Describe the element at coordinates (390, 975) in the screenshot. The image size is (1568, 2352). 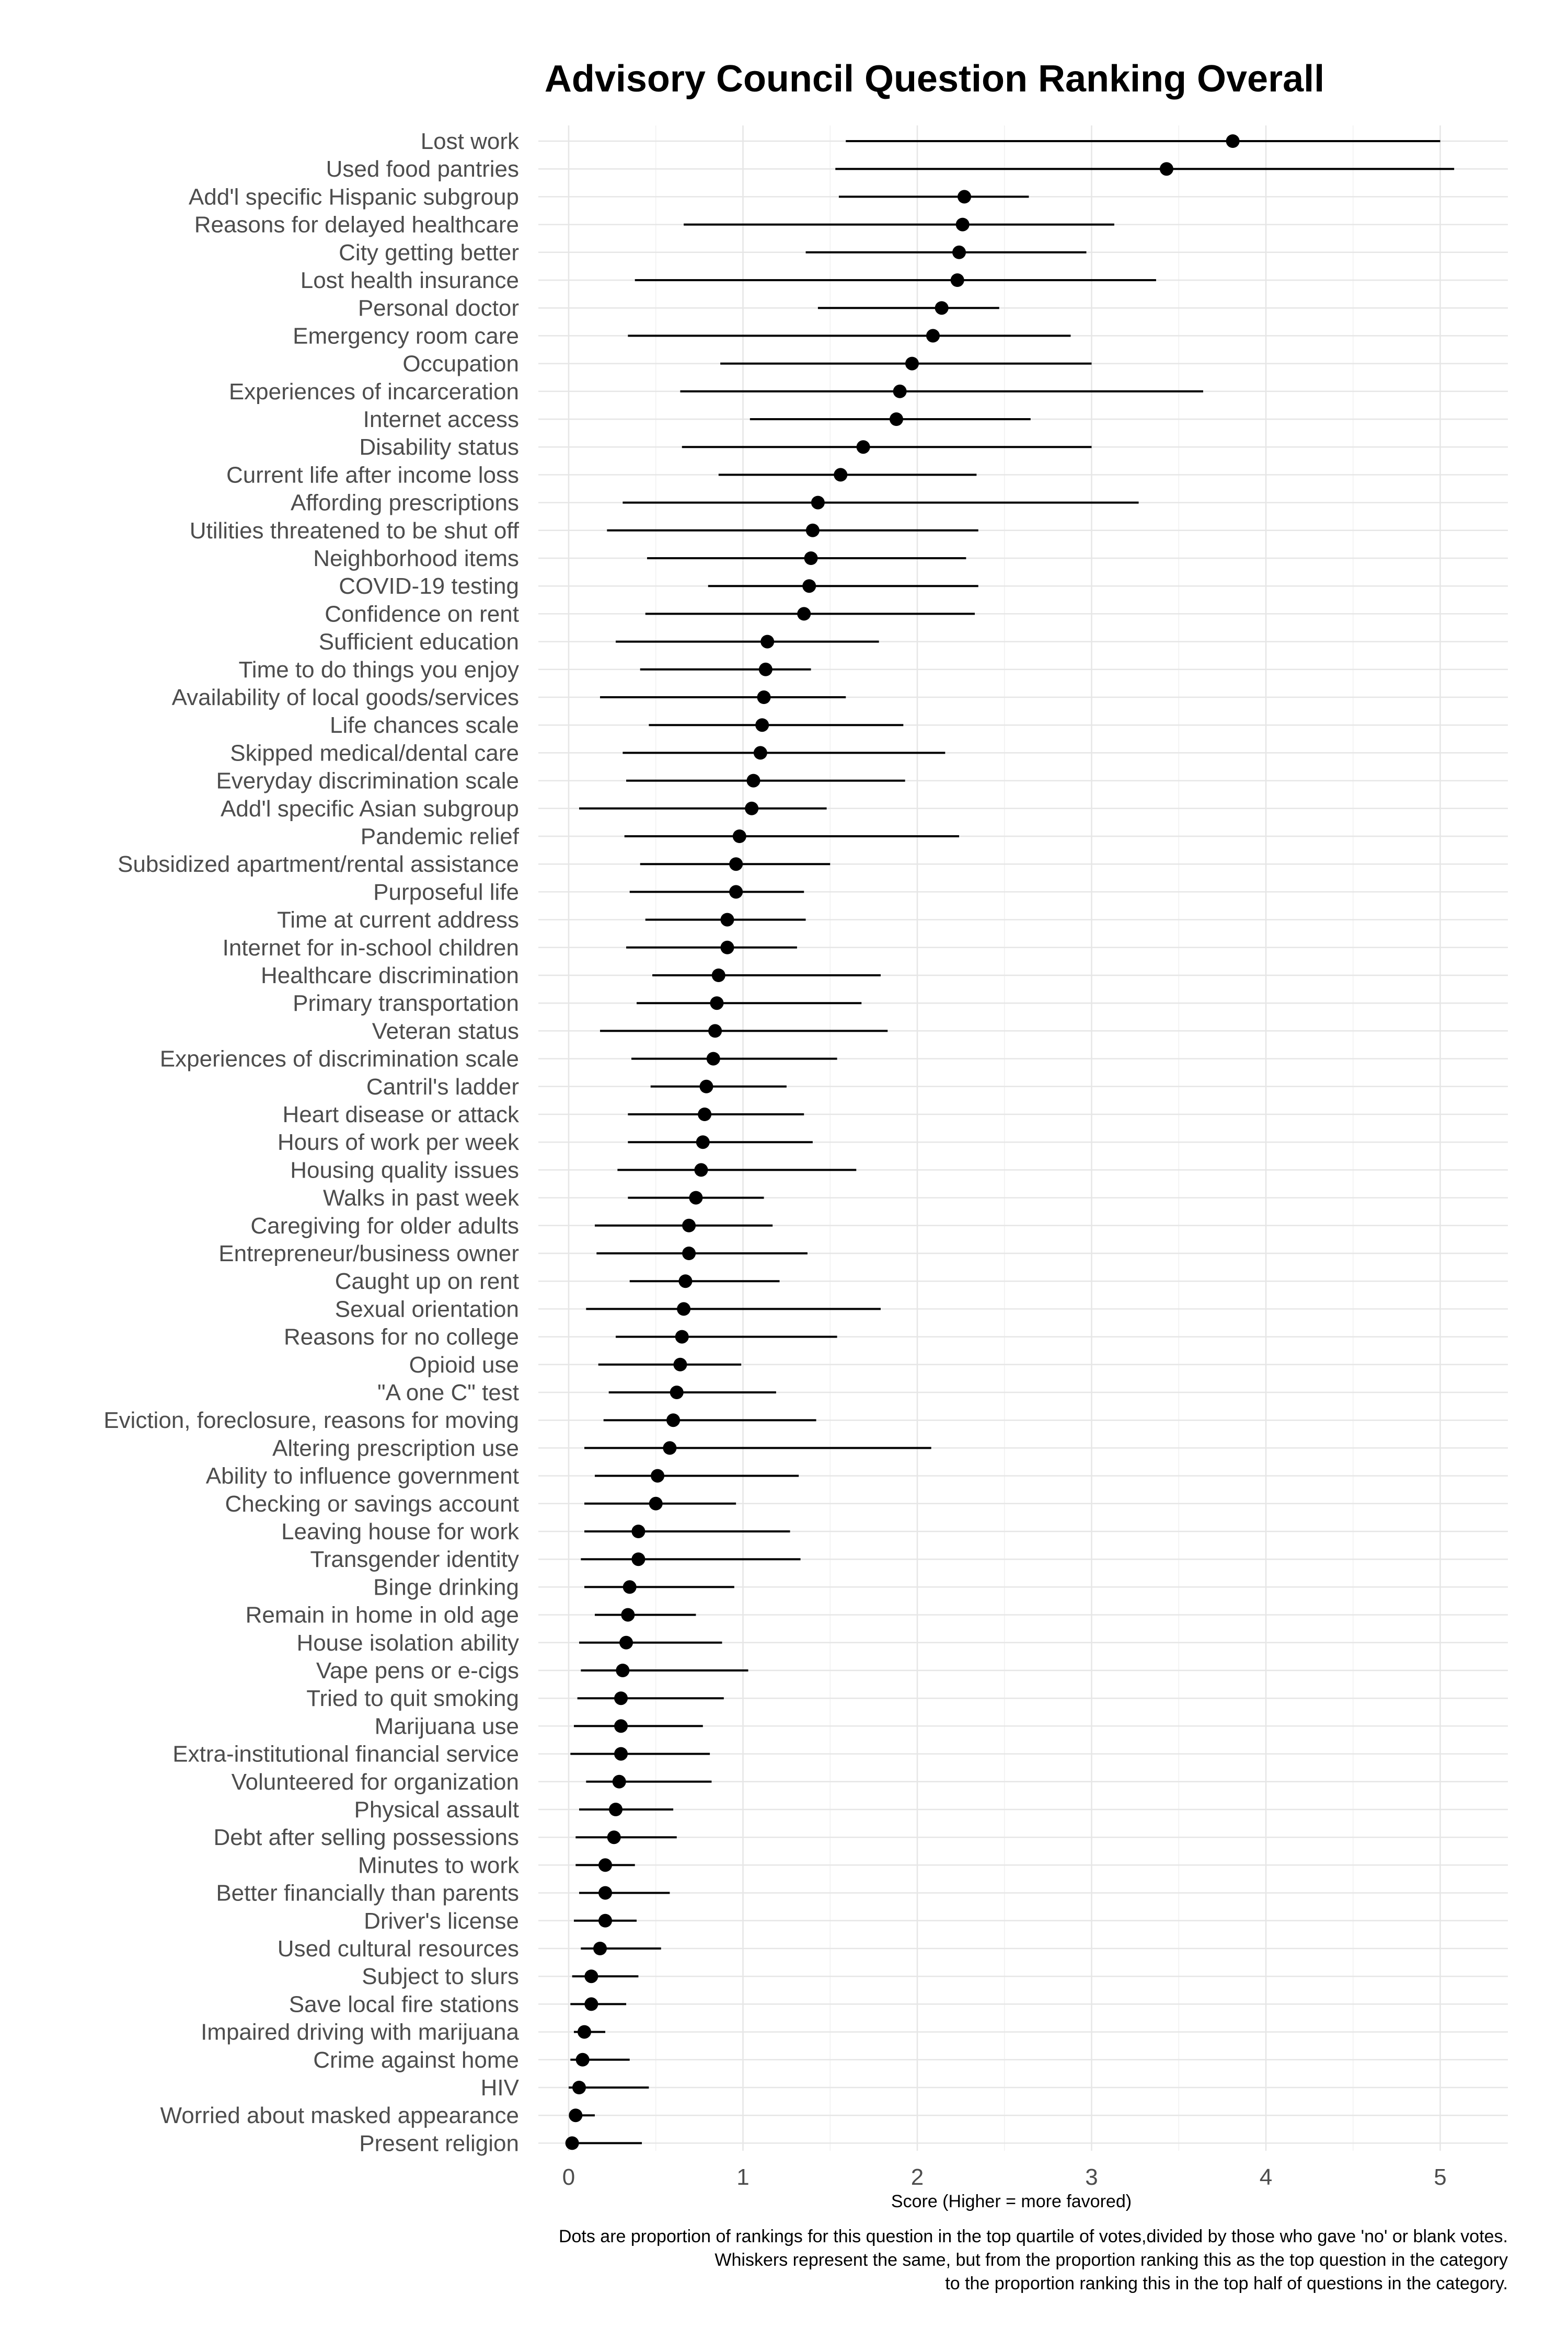
I see `category-label: Healthcare discrimination` at that location.